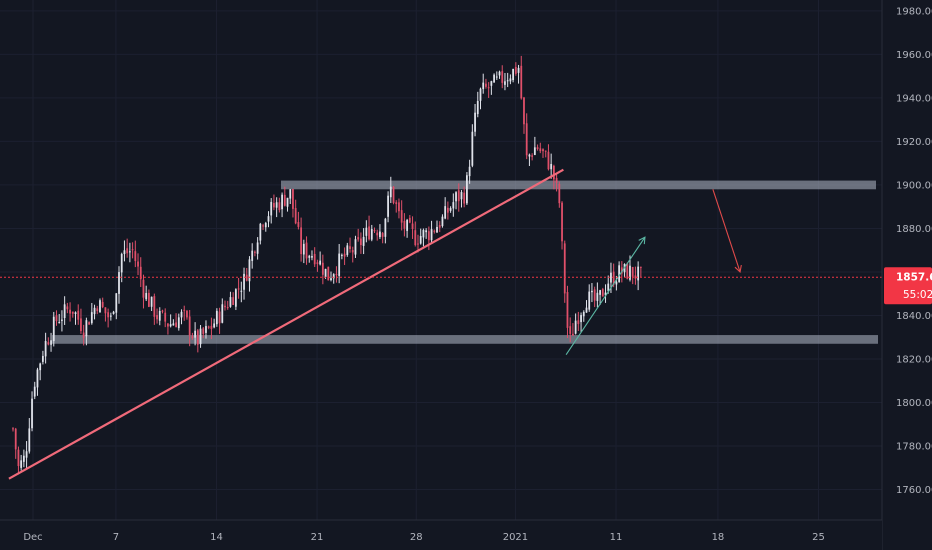 This screenshot has width=932, height=550. I want to click on price-tick-label: 1780.00, so click(914, 447).